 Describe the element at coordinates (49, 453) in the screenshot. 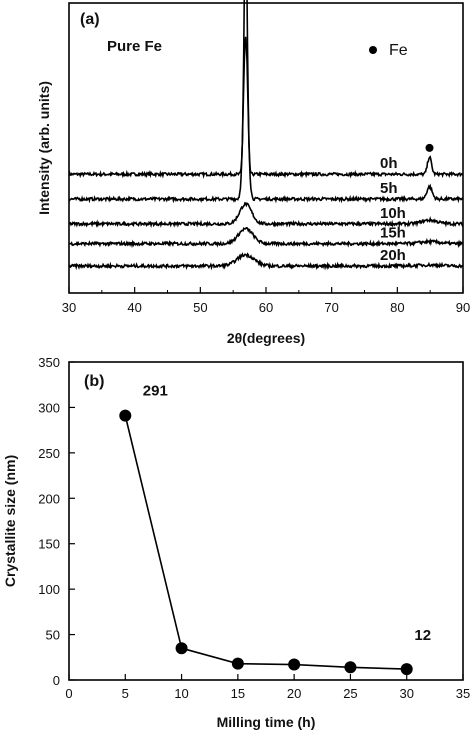

I see `y-tick-label-b: 250` at that location.